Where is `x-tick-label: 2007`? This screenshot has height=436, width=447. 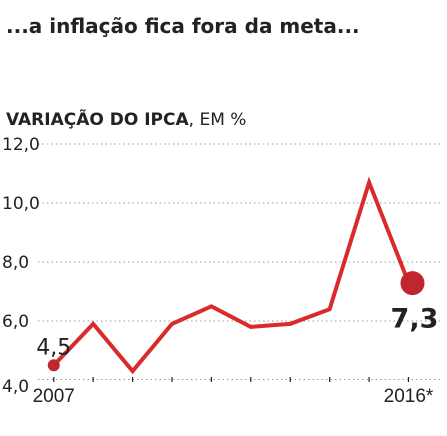 x-tick-label: 2007 is located at coordinates (54, 396).